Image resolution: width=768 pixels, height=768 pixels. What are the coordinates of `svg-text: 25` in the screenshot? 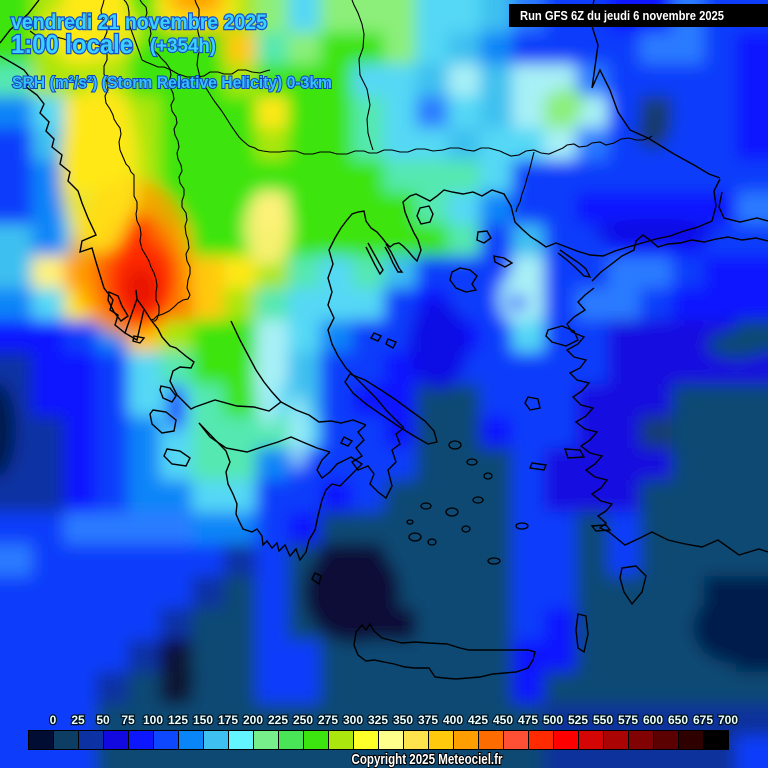 It's located at (78, 720).